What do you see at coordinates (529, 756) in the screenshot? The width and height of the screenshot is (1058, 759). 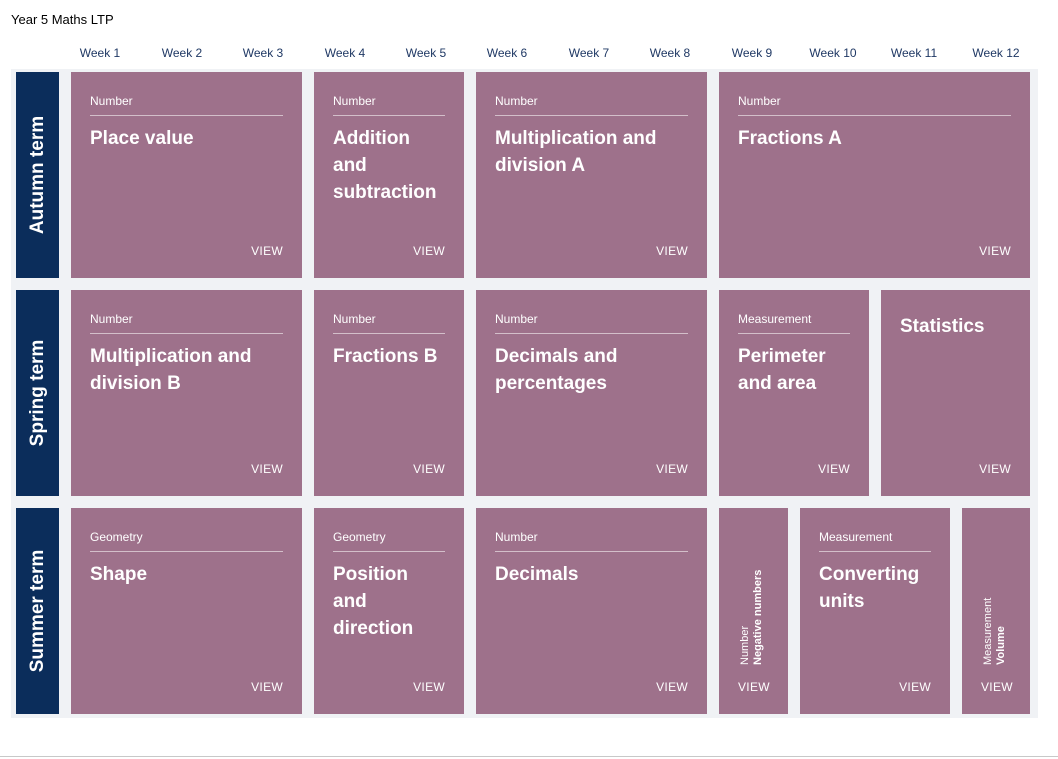 I see `bottom-divider` at bounding box center [529, 756].